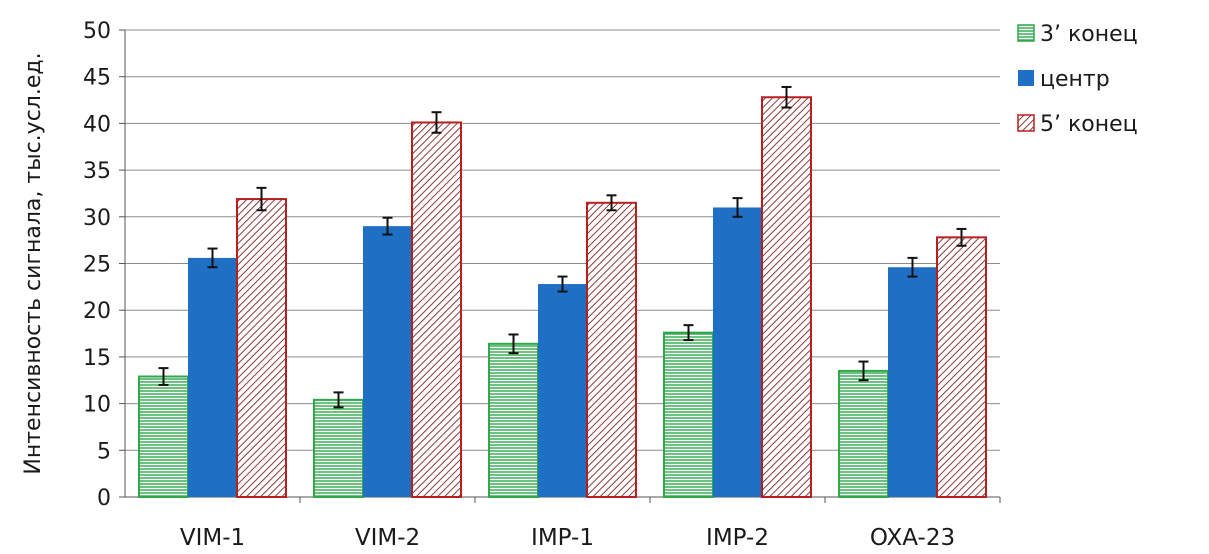 The image size is (1209, 554). What do you see at coordinates (97, 311) in the screenshot?
I see `y-tick-label: 20` at bounding box center [97, 311].